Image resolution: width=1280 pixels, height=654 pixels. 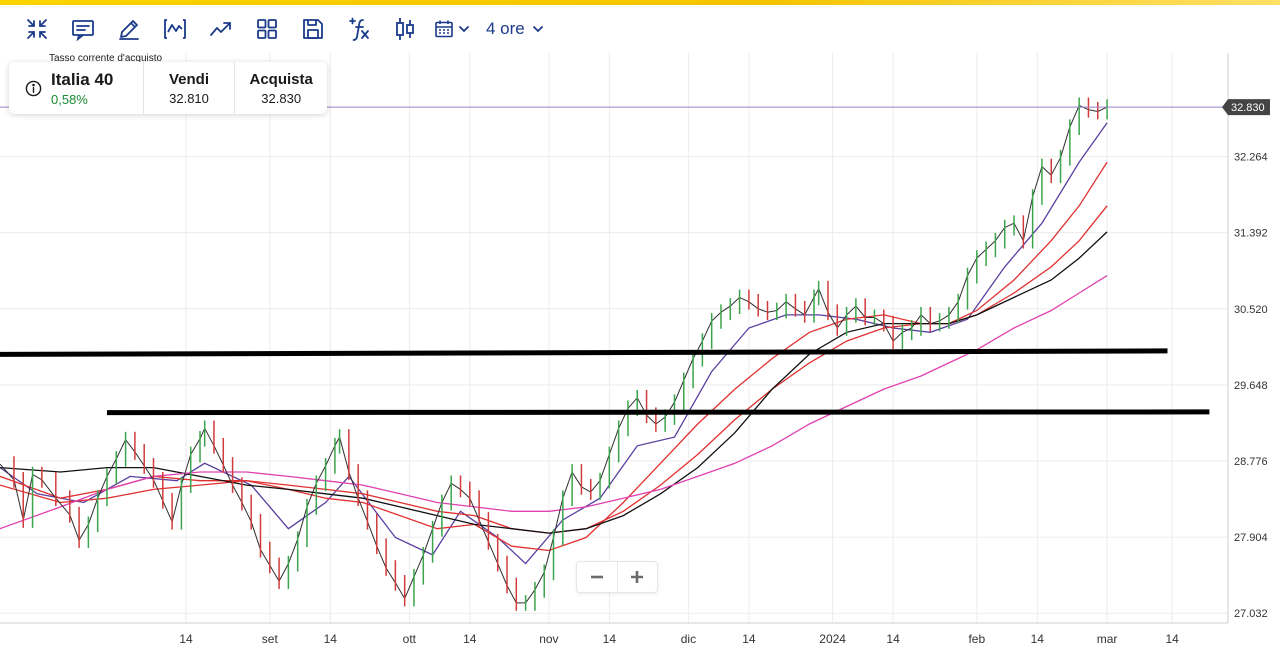 What do you see at coordinates (1251, 386) in the screenshot?
I see `y-tick-label: 29.648` at bounding box center [1251, 386].